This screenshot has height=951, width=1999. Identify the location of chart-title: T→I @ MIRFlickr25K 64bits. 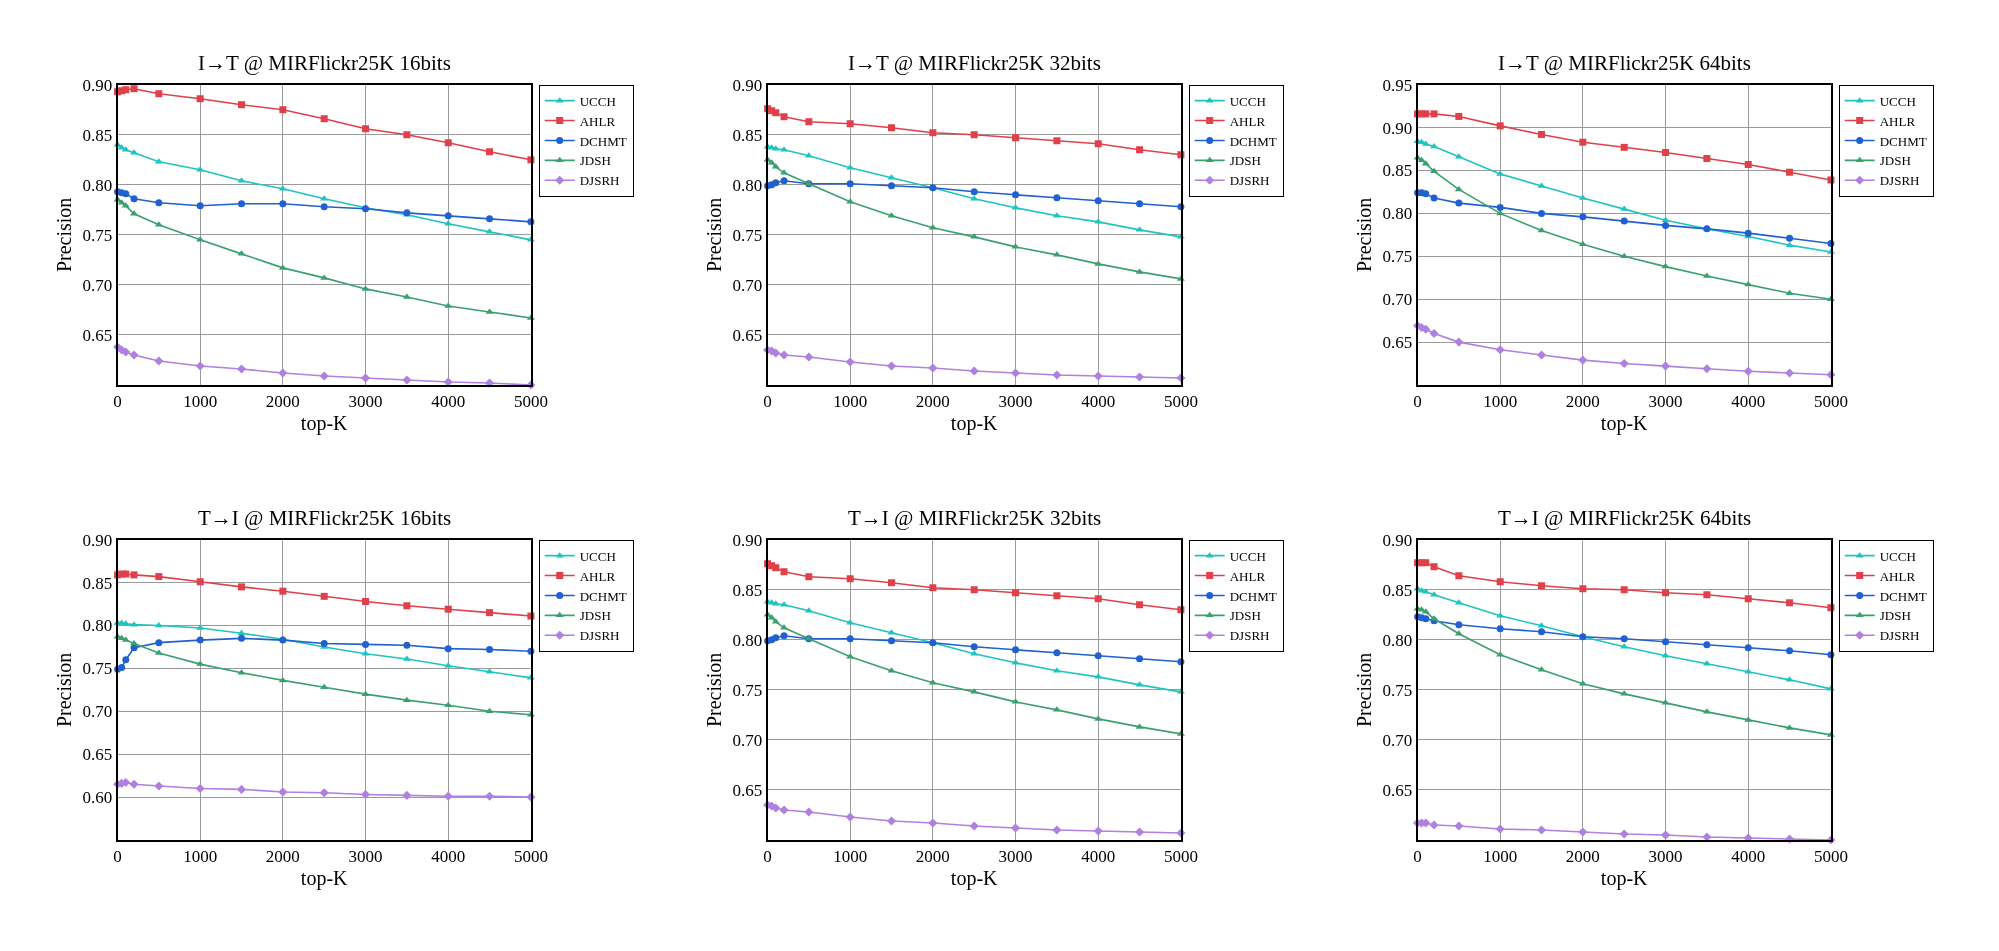
(1625, 518).